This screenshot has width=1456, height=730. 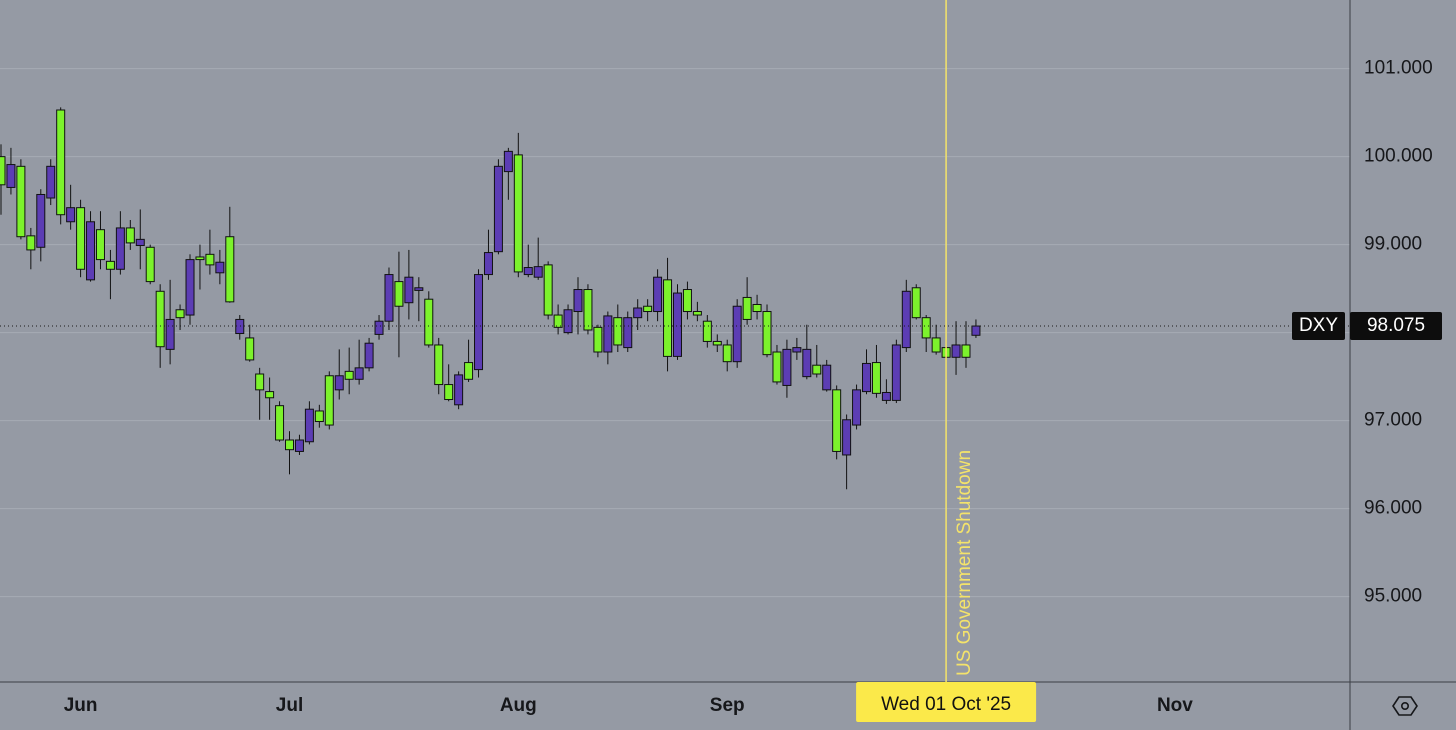 I want to click on y-tick-label: 97.000, so click(x=1393, y=420).